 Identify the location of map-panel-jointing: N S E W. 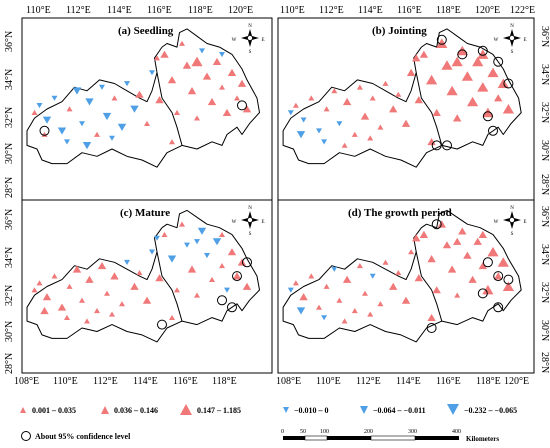
(404, 96).